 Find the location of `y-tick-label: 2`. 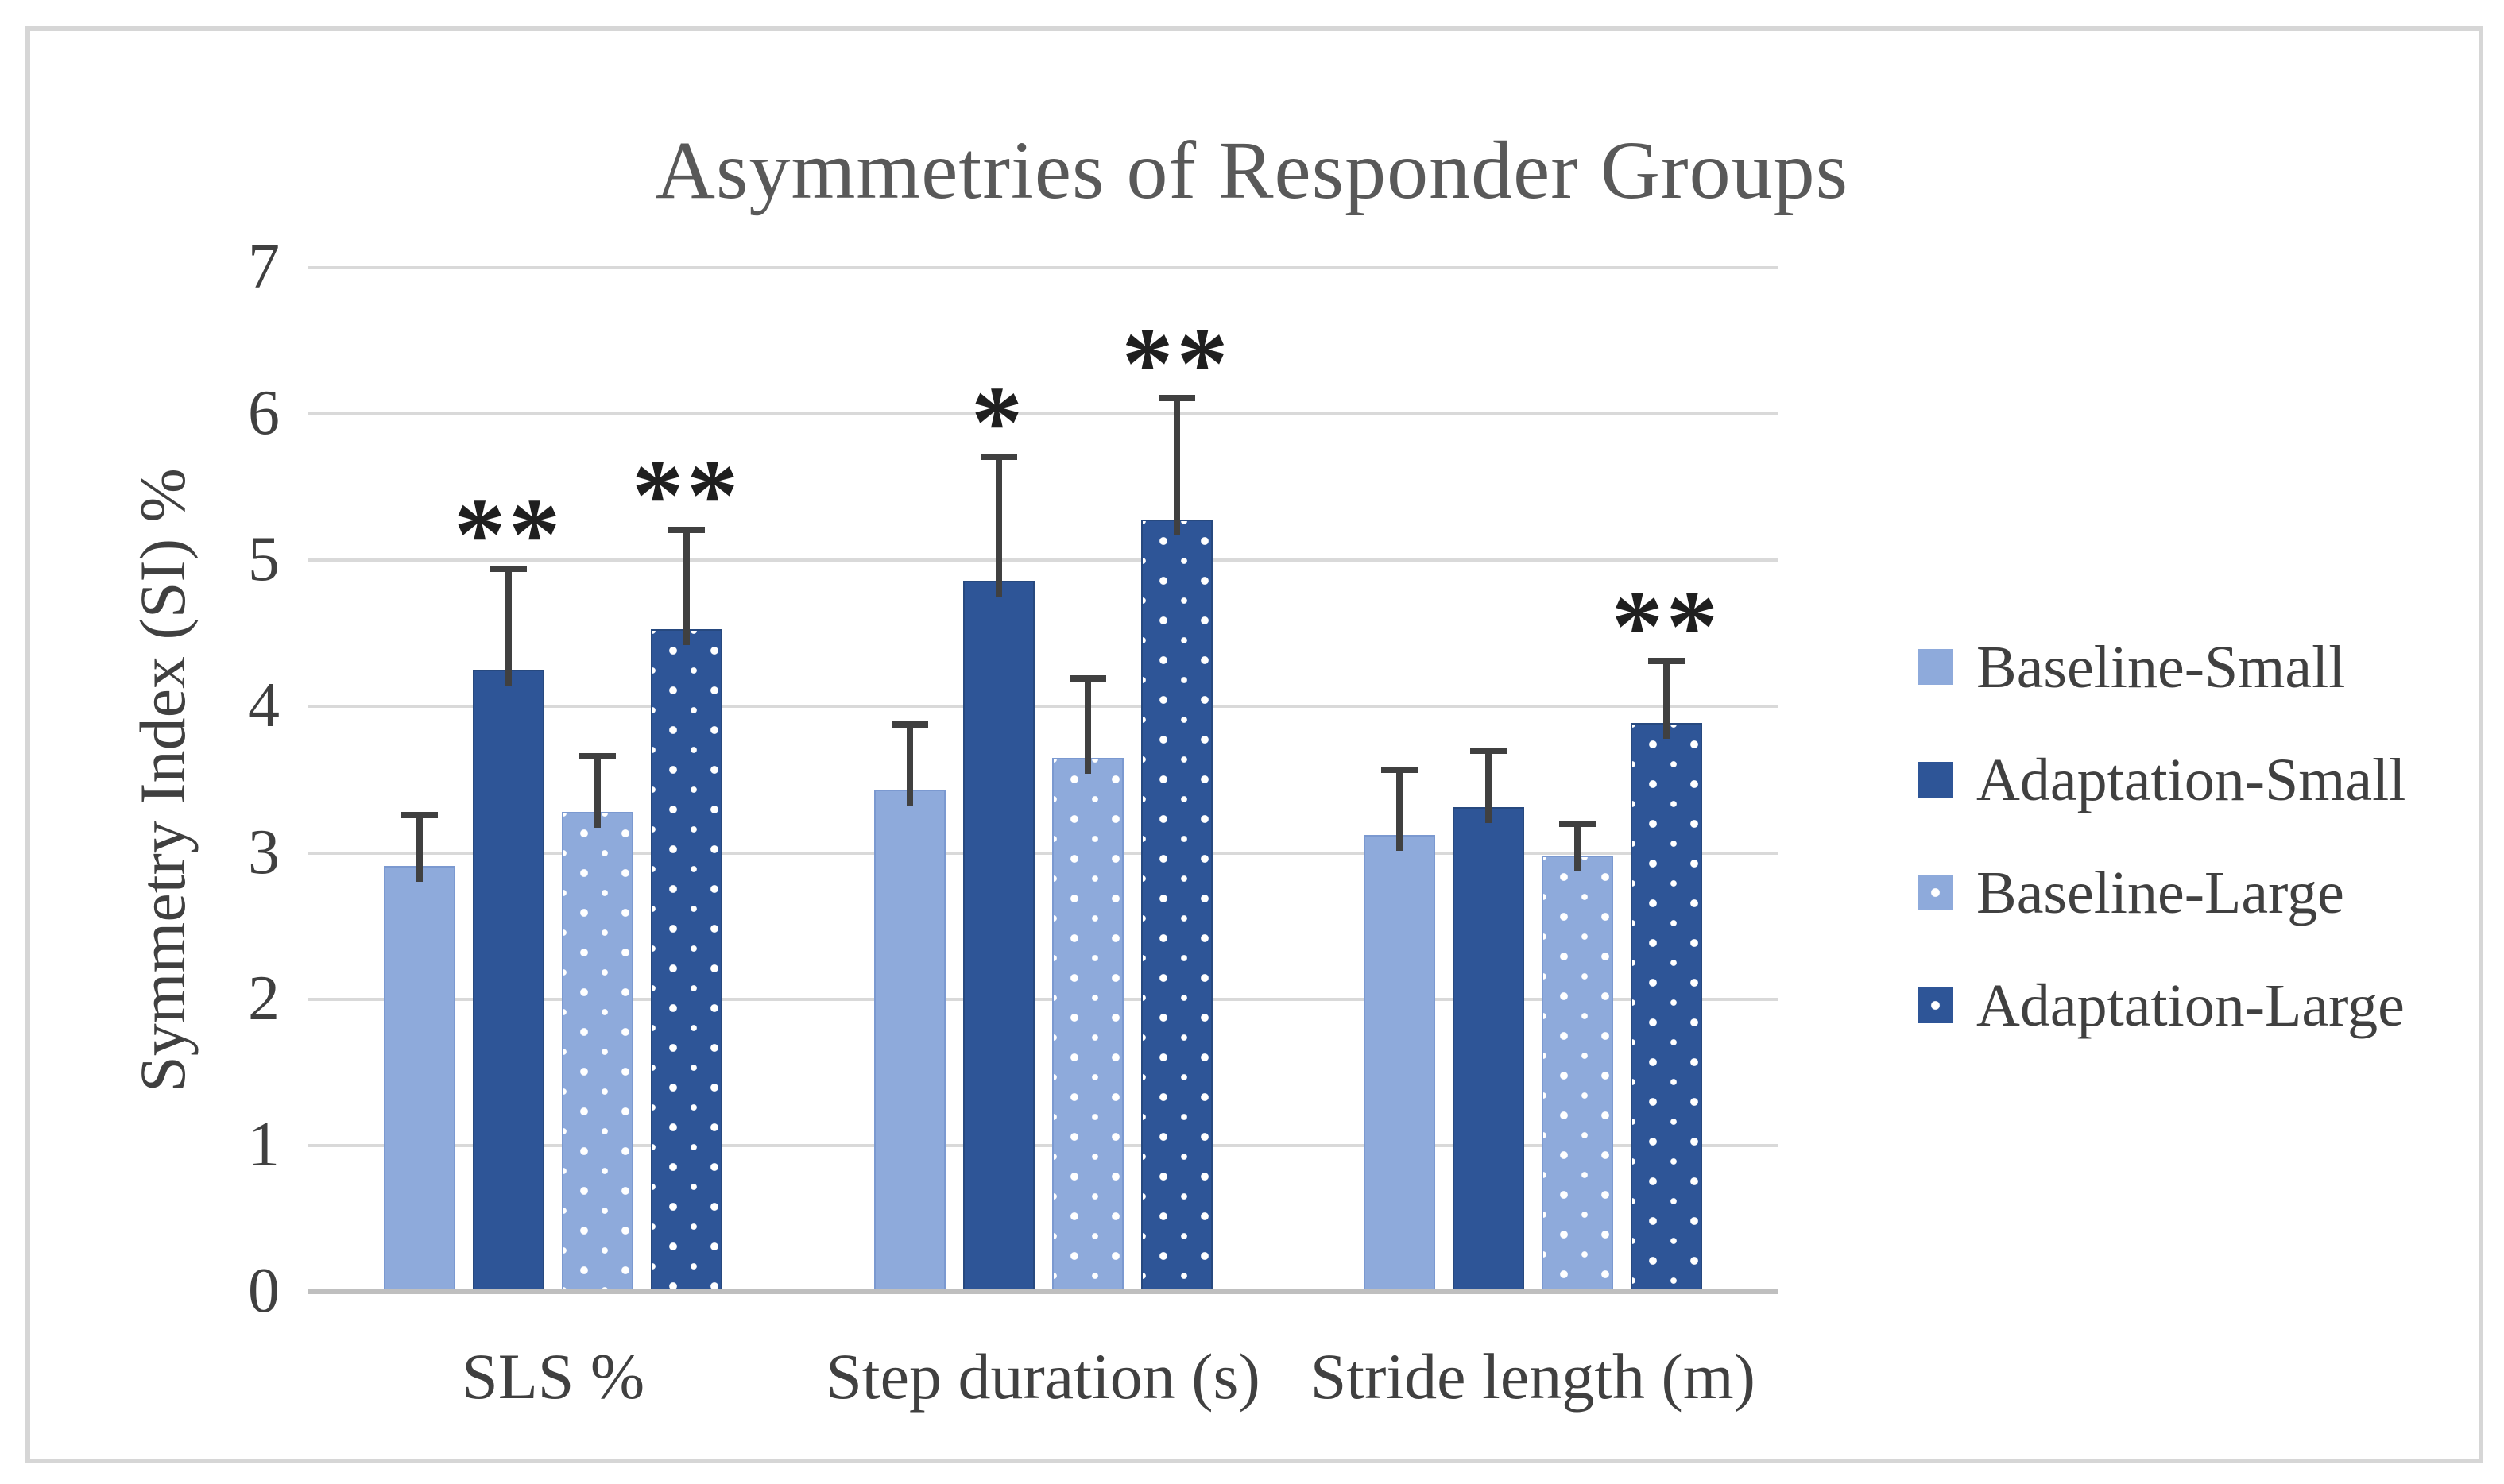

y-tick-label: 2 is located at coordinates (264, 998).